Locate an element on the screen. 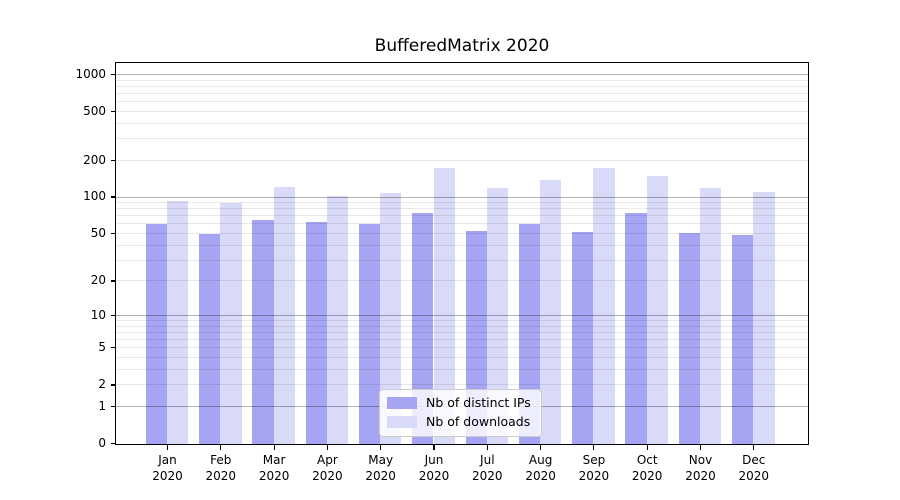 The width and height of the screenshot is (900, 500). bar-downloads-may is located at coordinates (391, 318).